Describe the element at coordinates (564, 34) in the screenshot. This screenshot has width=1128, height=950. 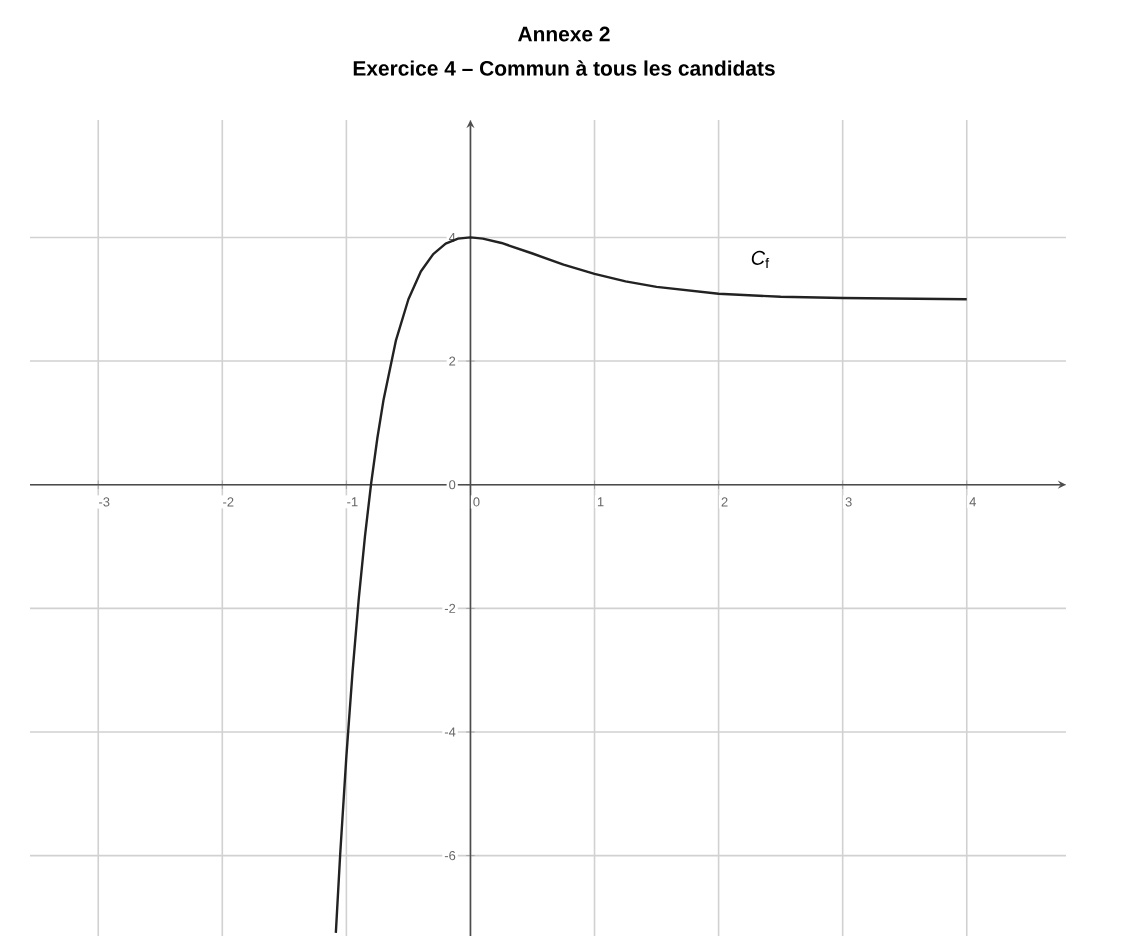
I see `chart-title: Annexe 2` at that location.